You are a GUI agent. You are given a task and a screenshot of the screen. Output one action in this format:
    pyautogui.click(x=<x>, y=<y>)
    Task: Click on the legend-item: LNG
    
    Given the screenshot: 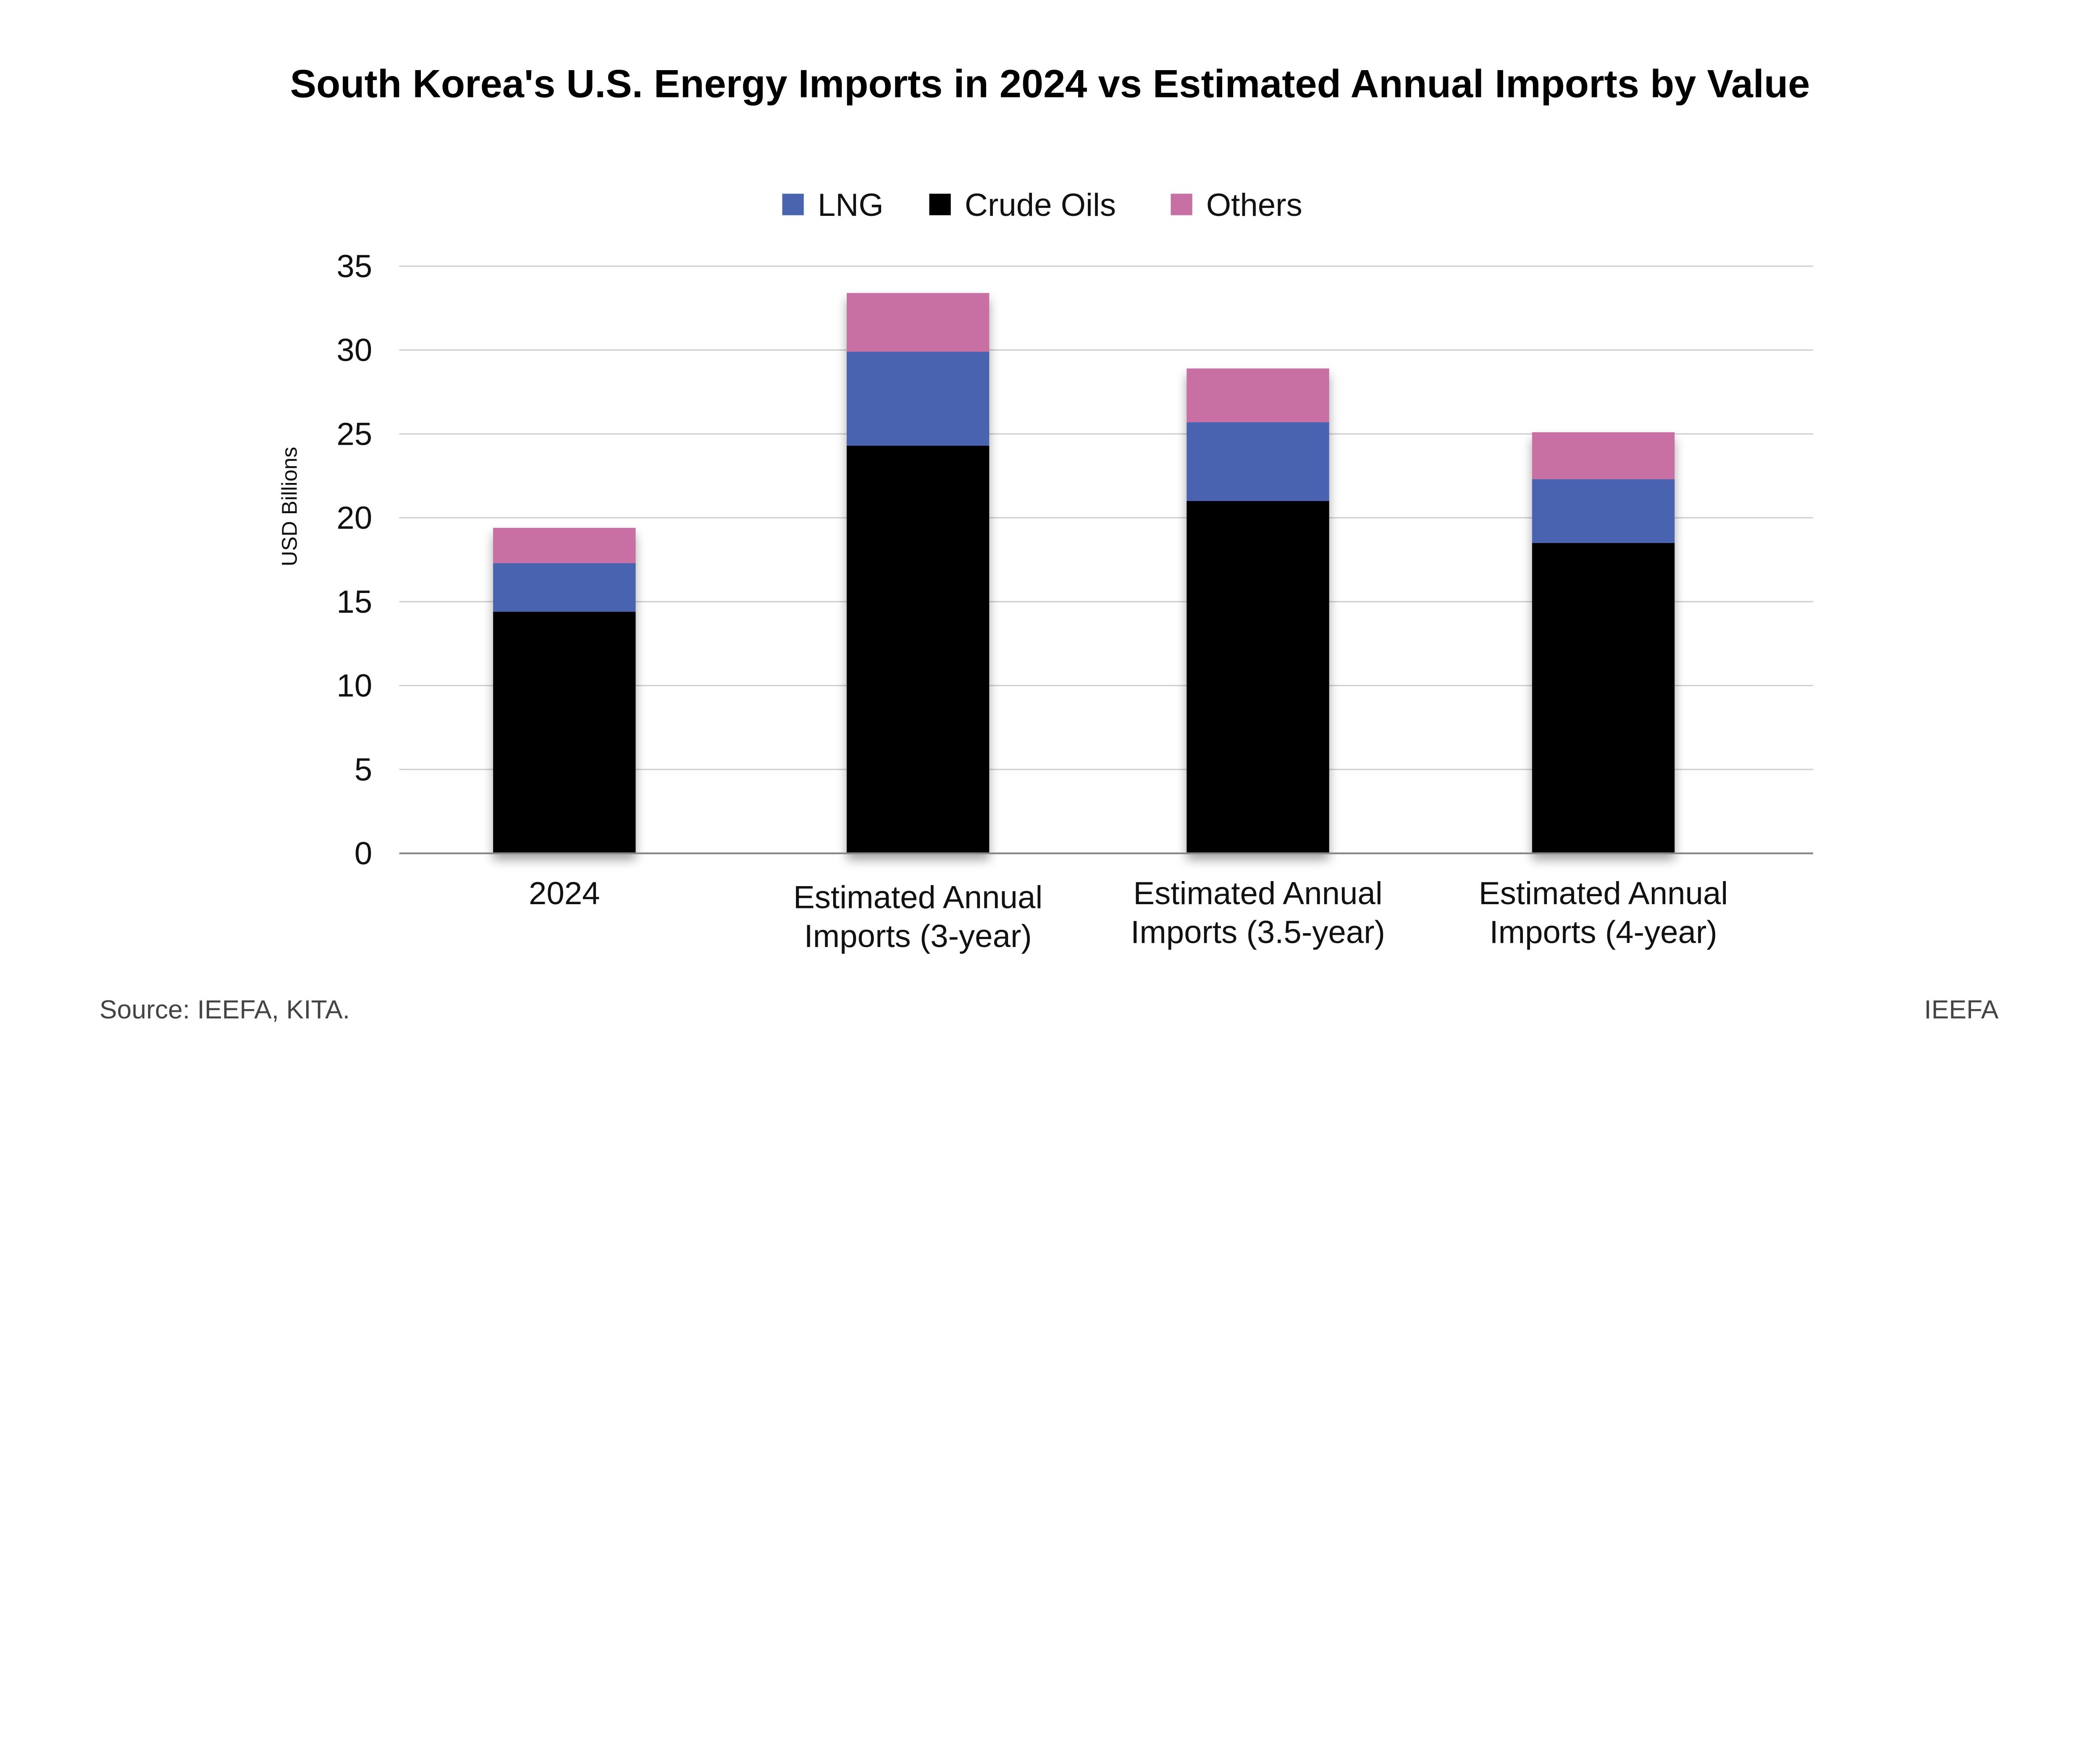 What is the action you would take?
    pyautogui.click(x=833, y=205)
    